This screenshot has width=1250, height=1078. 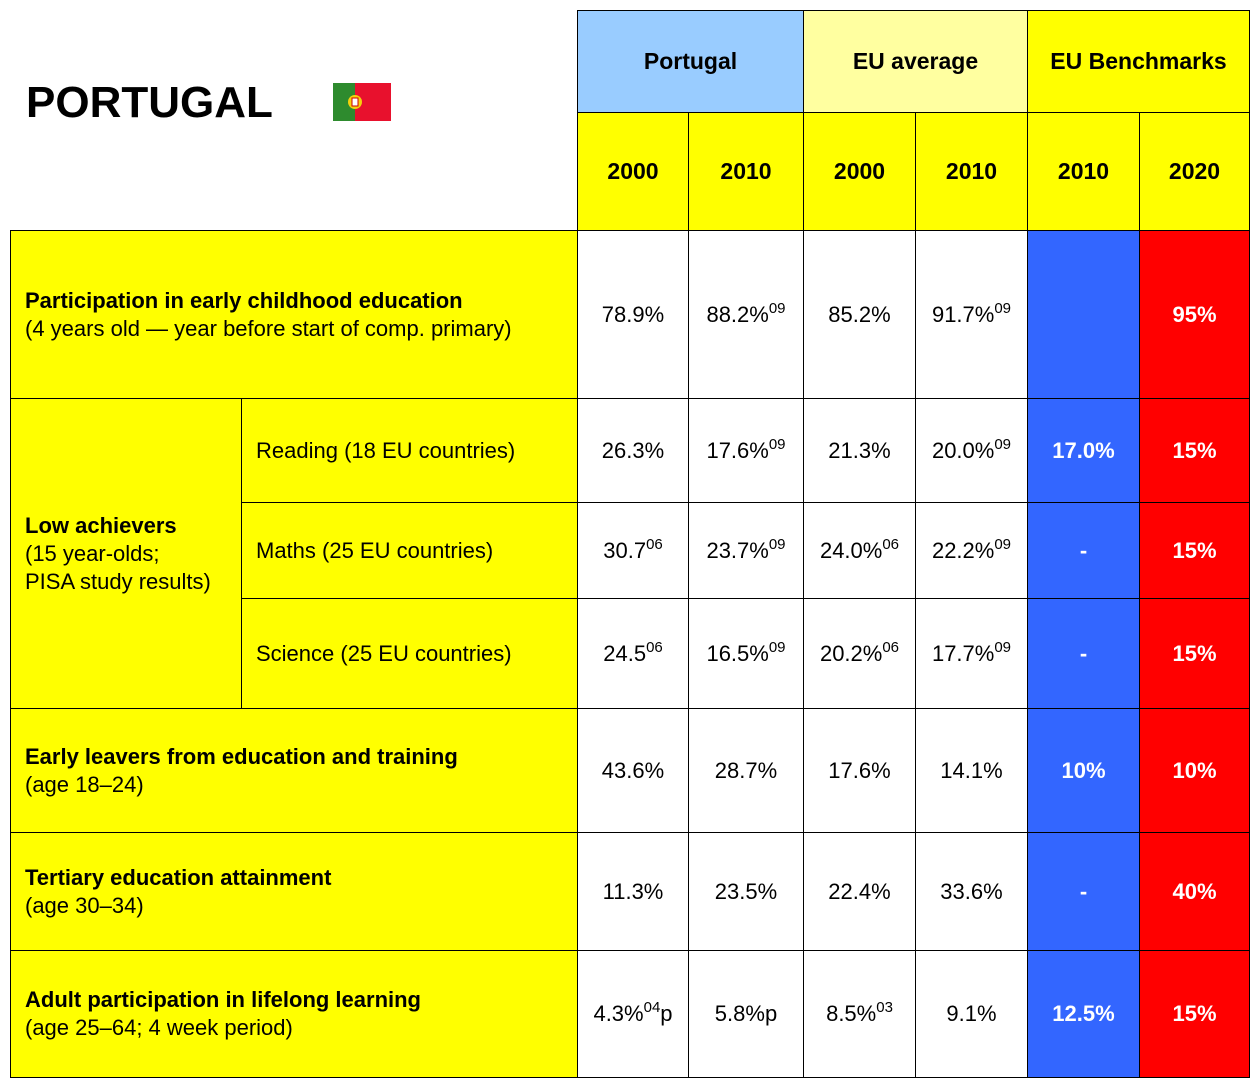 I want to click on value-cell: 43.6%, so click(x=633, y=770).